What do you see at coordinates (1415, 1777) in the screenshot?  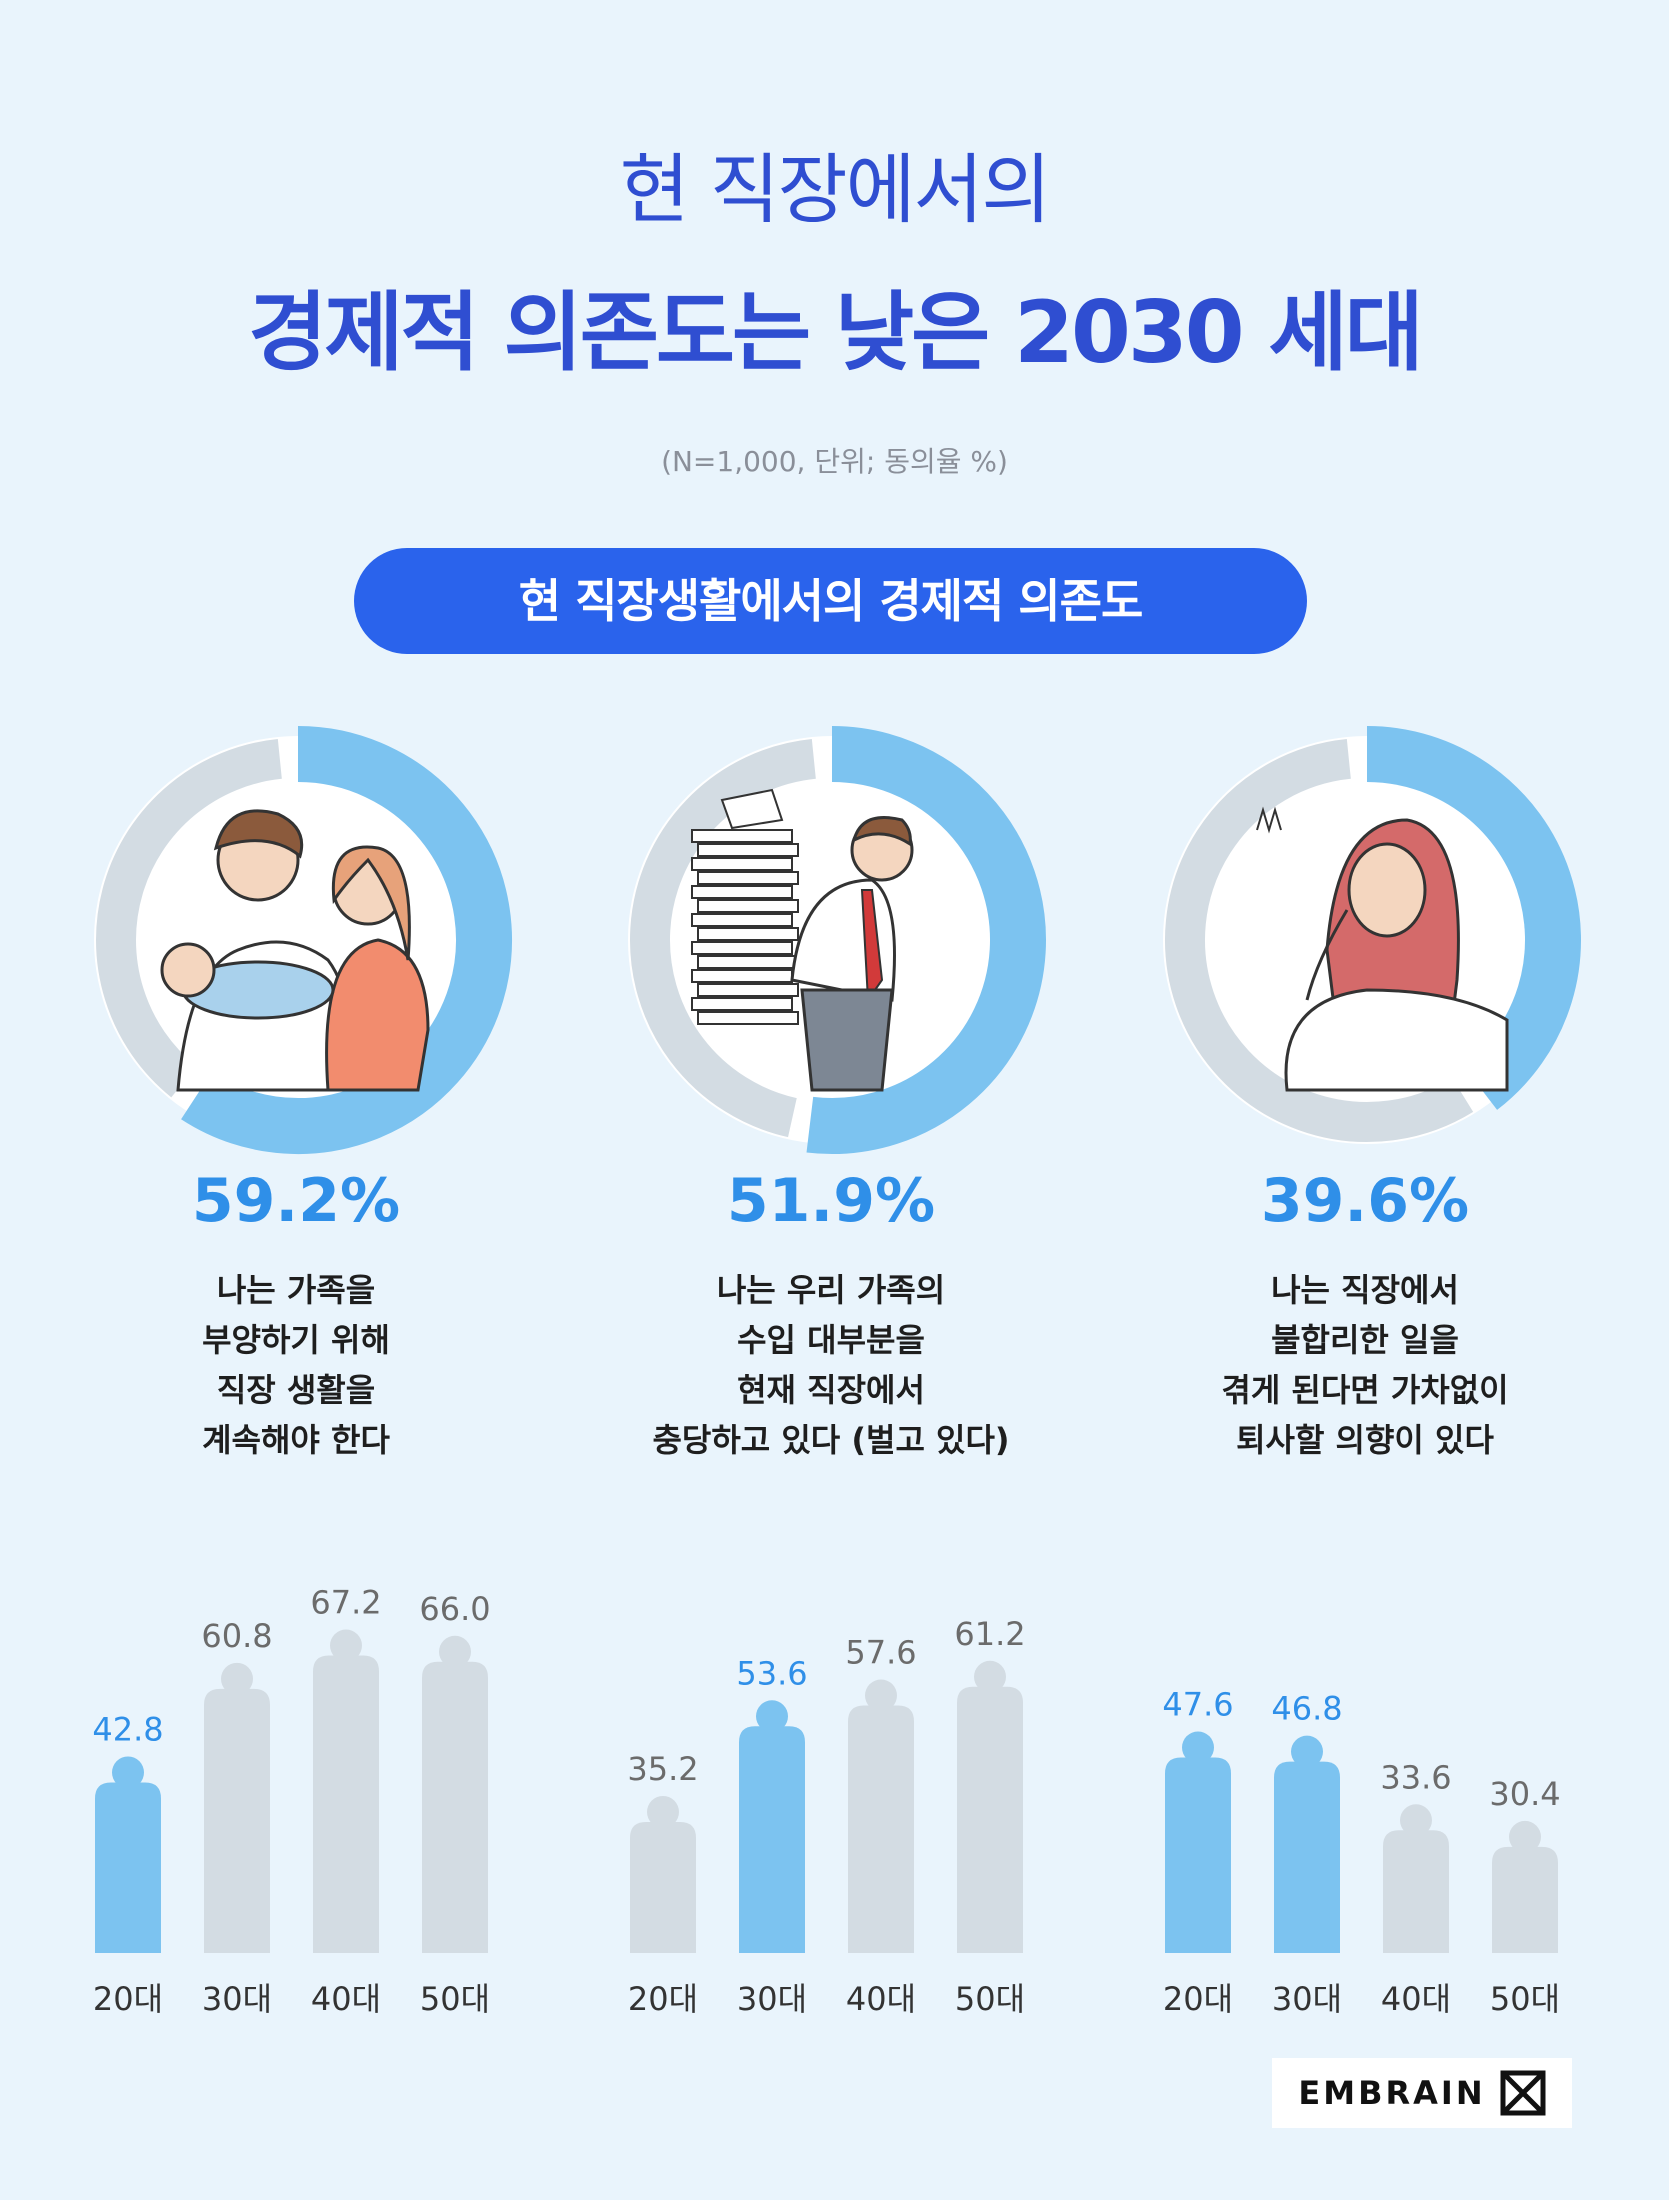 I see `bar-value-label: 33.6` at bounding box center [1415, 1777].